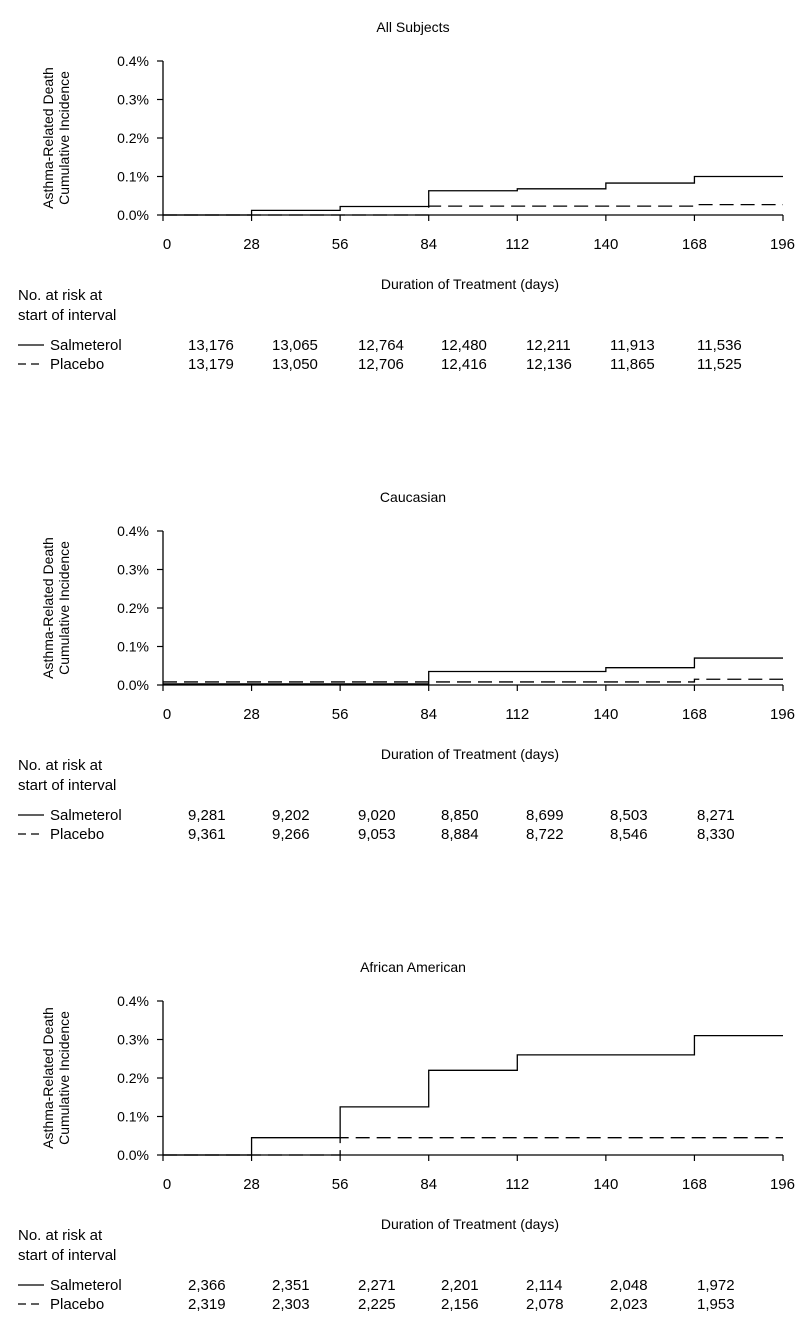 The width and height of the screenshot is (798, 1329). I want to click on risk-table-cell: 12,211, so click(548, 345).